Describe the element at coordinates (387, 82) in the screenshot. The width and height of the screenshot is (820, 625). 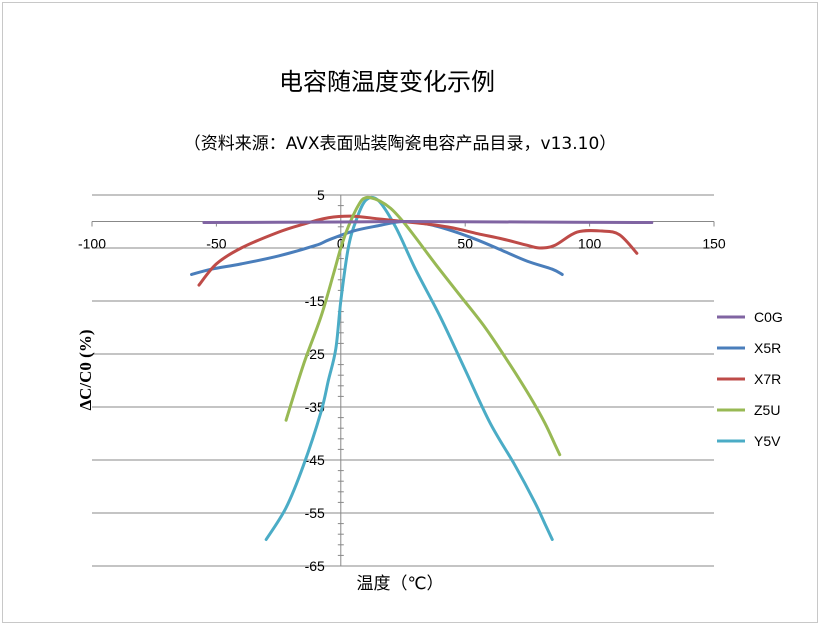
I see `chart-title: 电容随温度变化示例` at that location.